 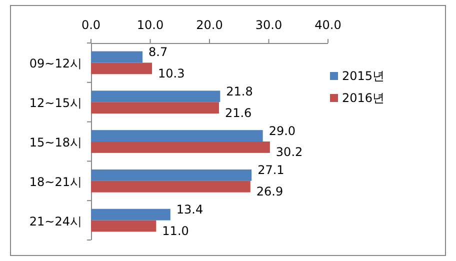 What do you see at coordinates (238, 113) in the screenshot?
I see `data-label: 21.6` at bounding box center [238, 113].